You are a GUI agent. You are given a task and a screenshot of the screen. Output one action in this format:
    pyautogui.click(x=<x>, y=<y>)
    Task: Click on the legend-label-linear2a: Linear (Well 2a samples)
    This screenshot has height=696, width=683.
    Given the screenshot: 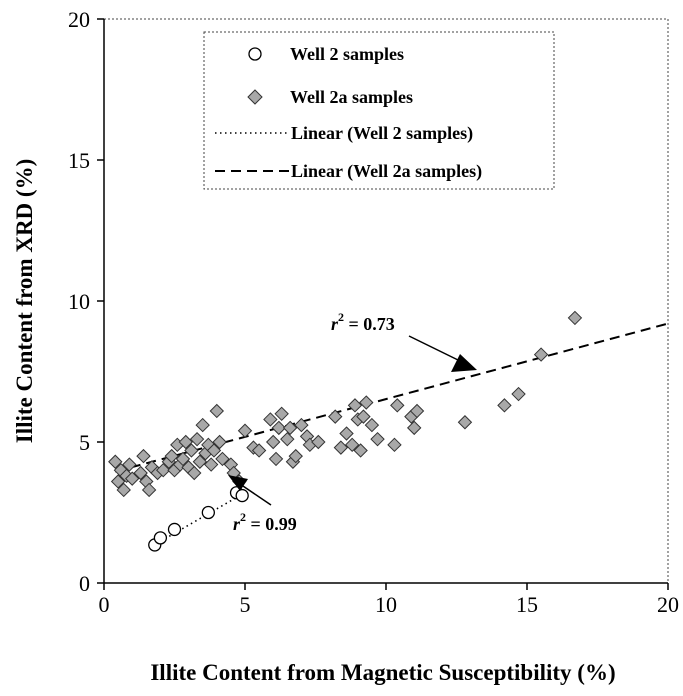 What is the action you would take?
    pyautogui.click(x=386, y=171)
    